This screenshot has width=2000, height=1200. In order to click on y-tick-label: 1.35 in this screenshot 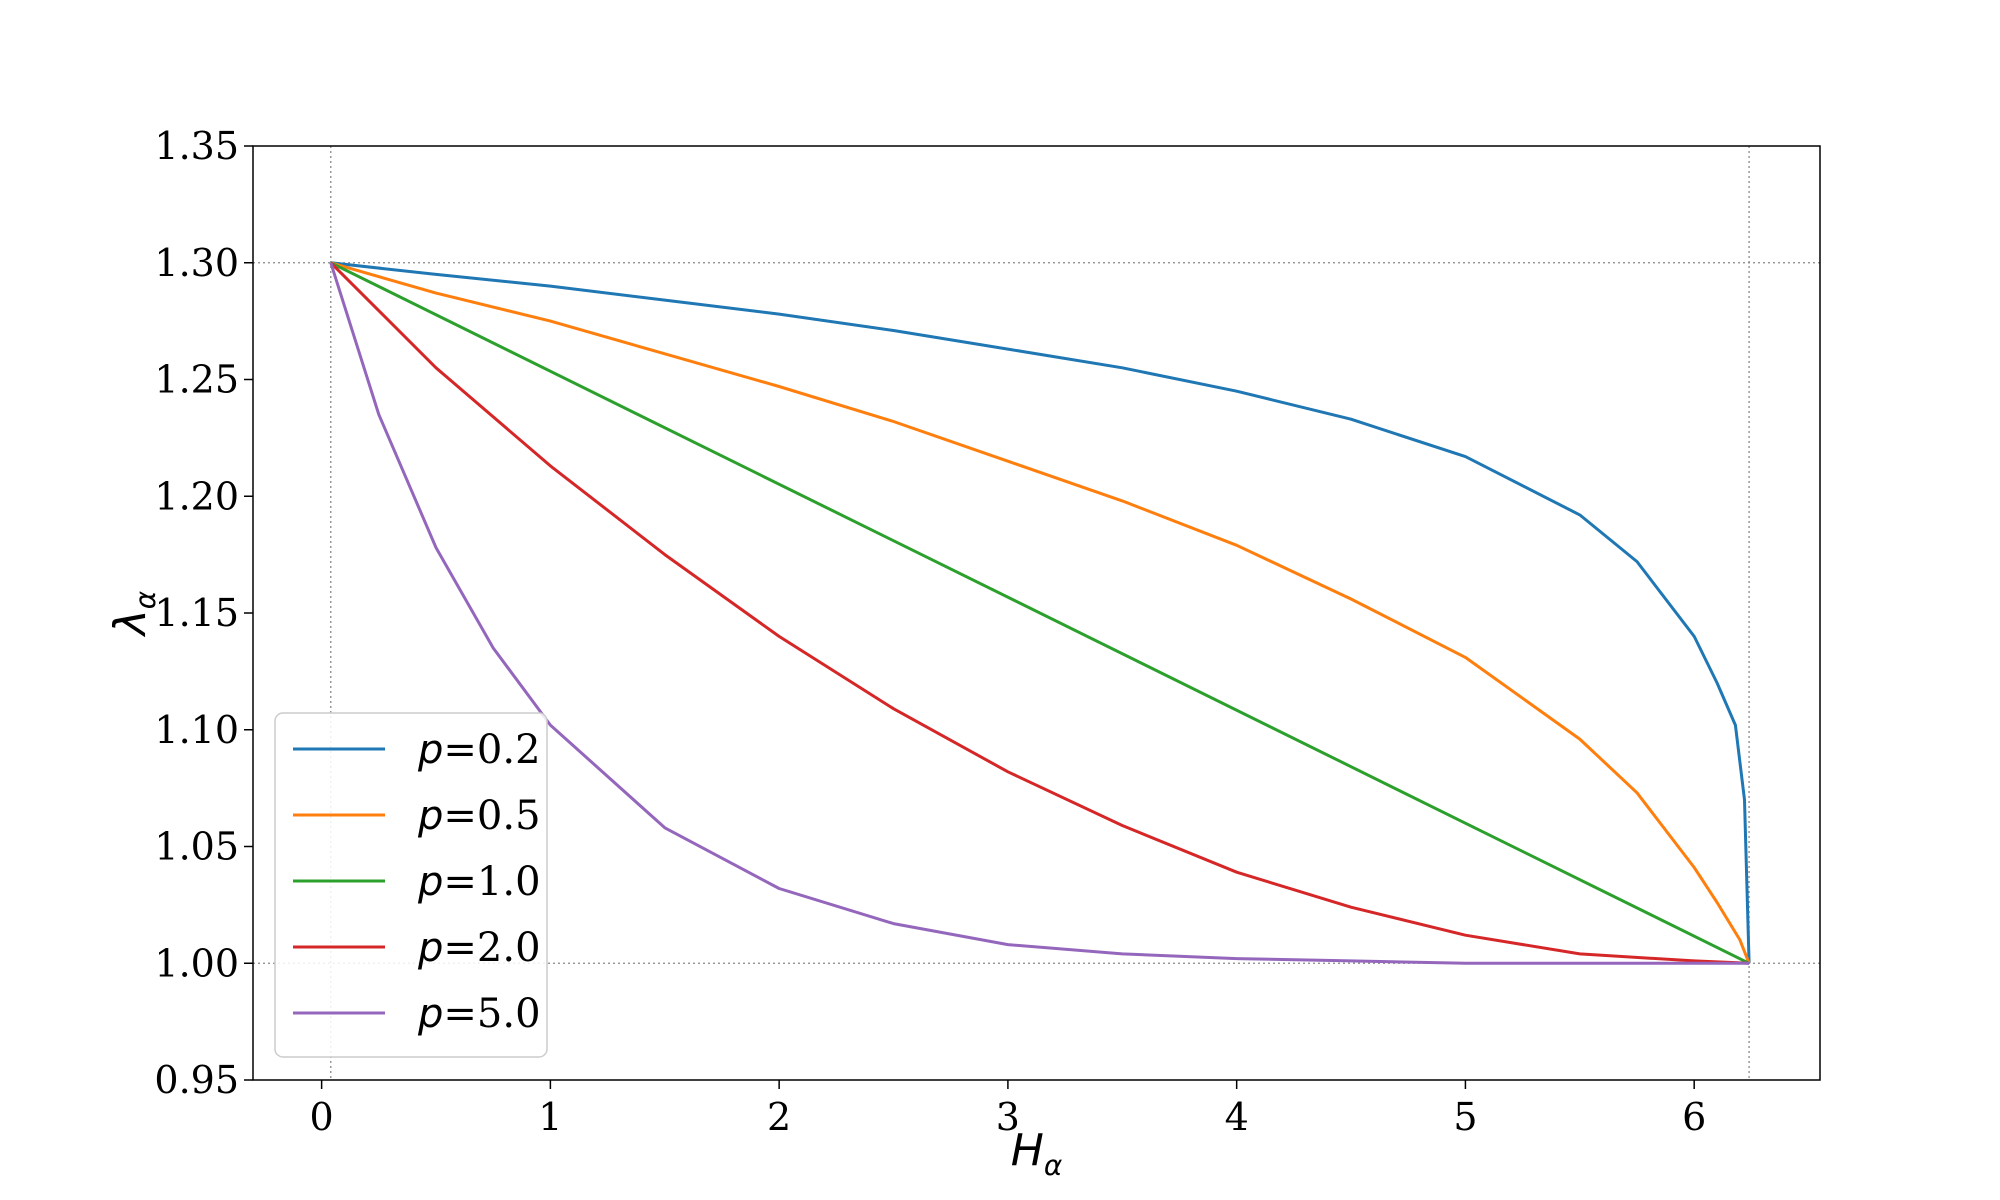, I will do `click(196, 146)`.